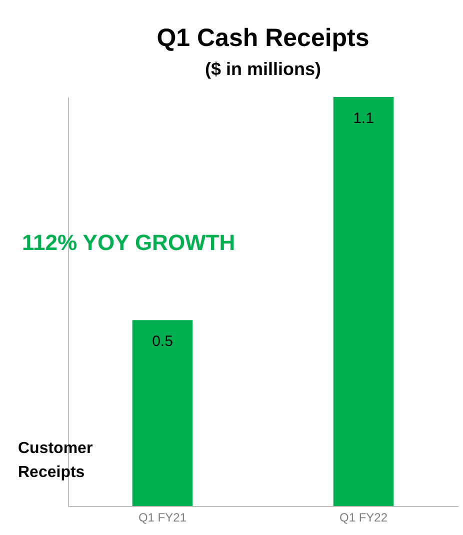 This screenshot has height=535, width=463. What do you see at coordinates (364, 517) in the screenshot?
I see `x-tick-label: Q1 FY22` at bounding box center [364, 517].